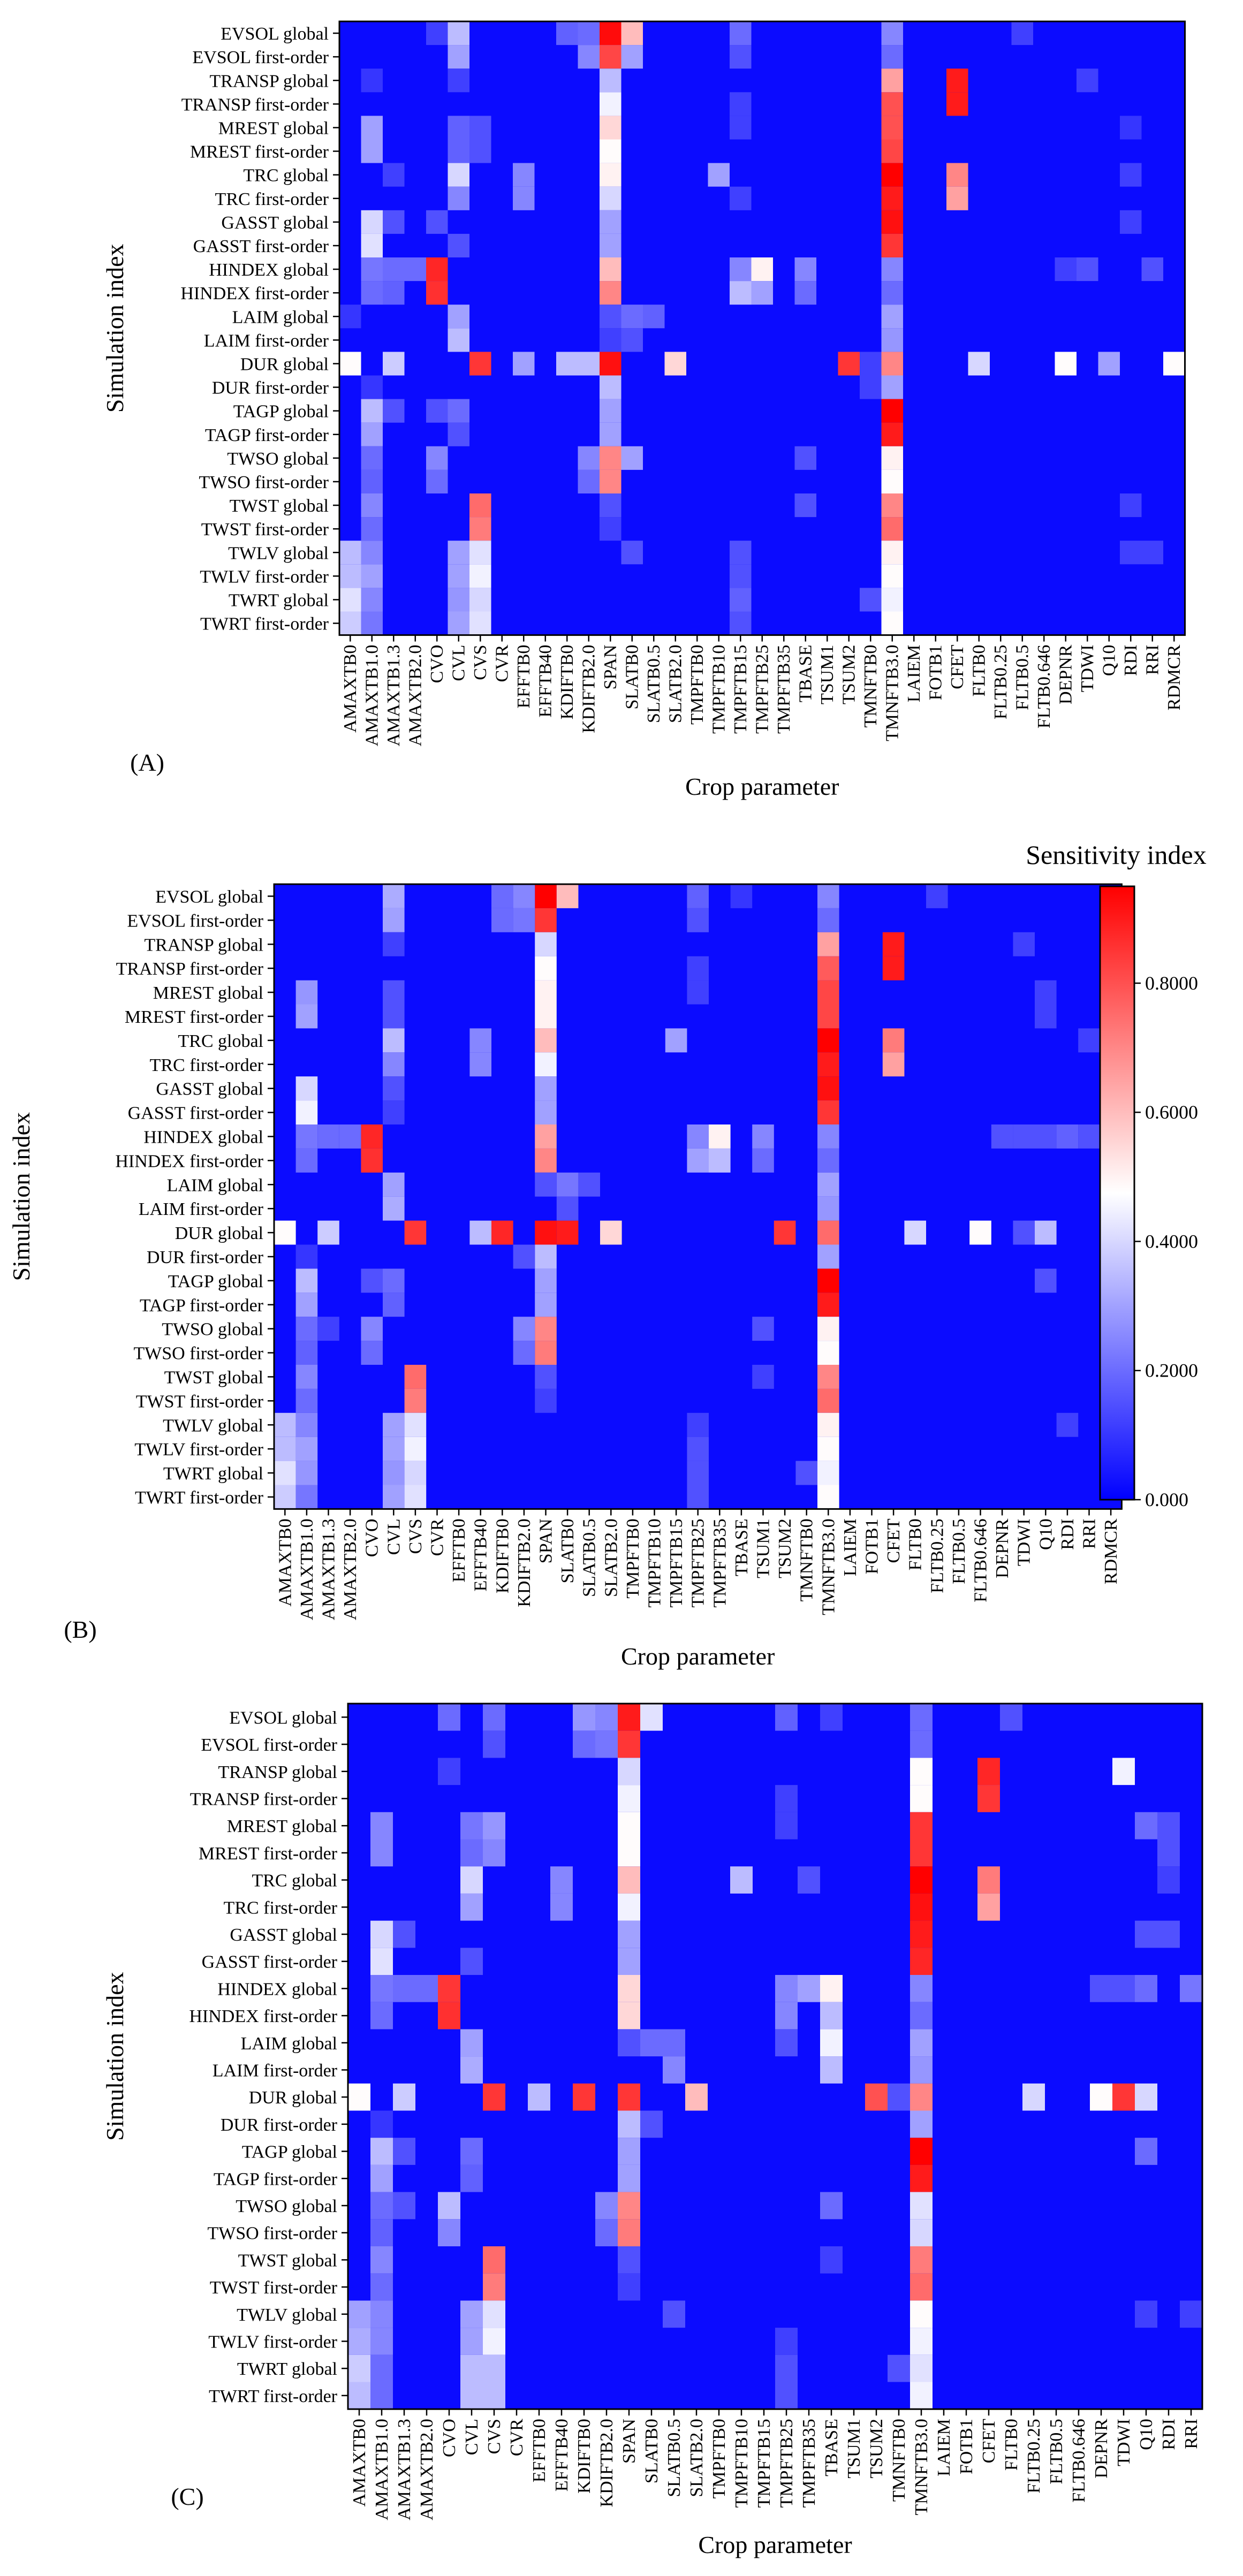 The height and width of the screenshot is (2576, 1243). Describe the element at coordinates (944, 2447) in the screenshot. I see `x-tick-label: LAIEM` at that location.